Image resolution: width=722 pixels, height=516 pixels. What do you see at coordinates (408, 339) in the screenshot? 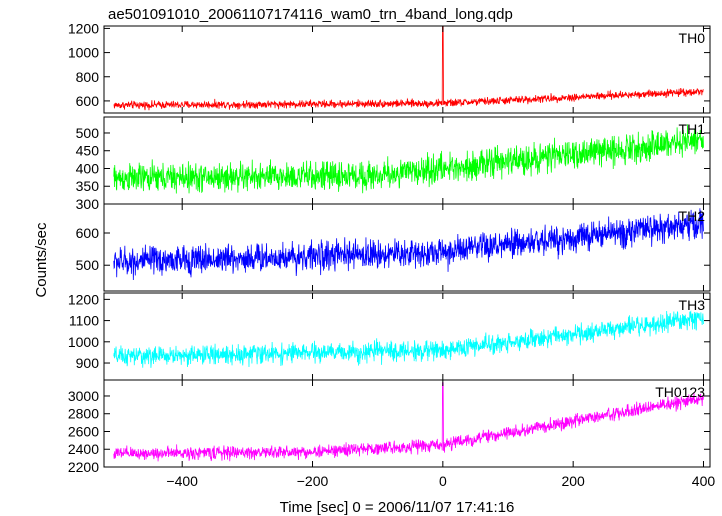
I see `series-line-th3` at bounding box center [408, 339].